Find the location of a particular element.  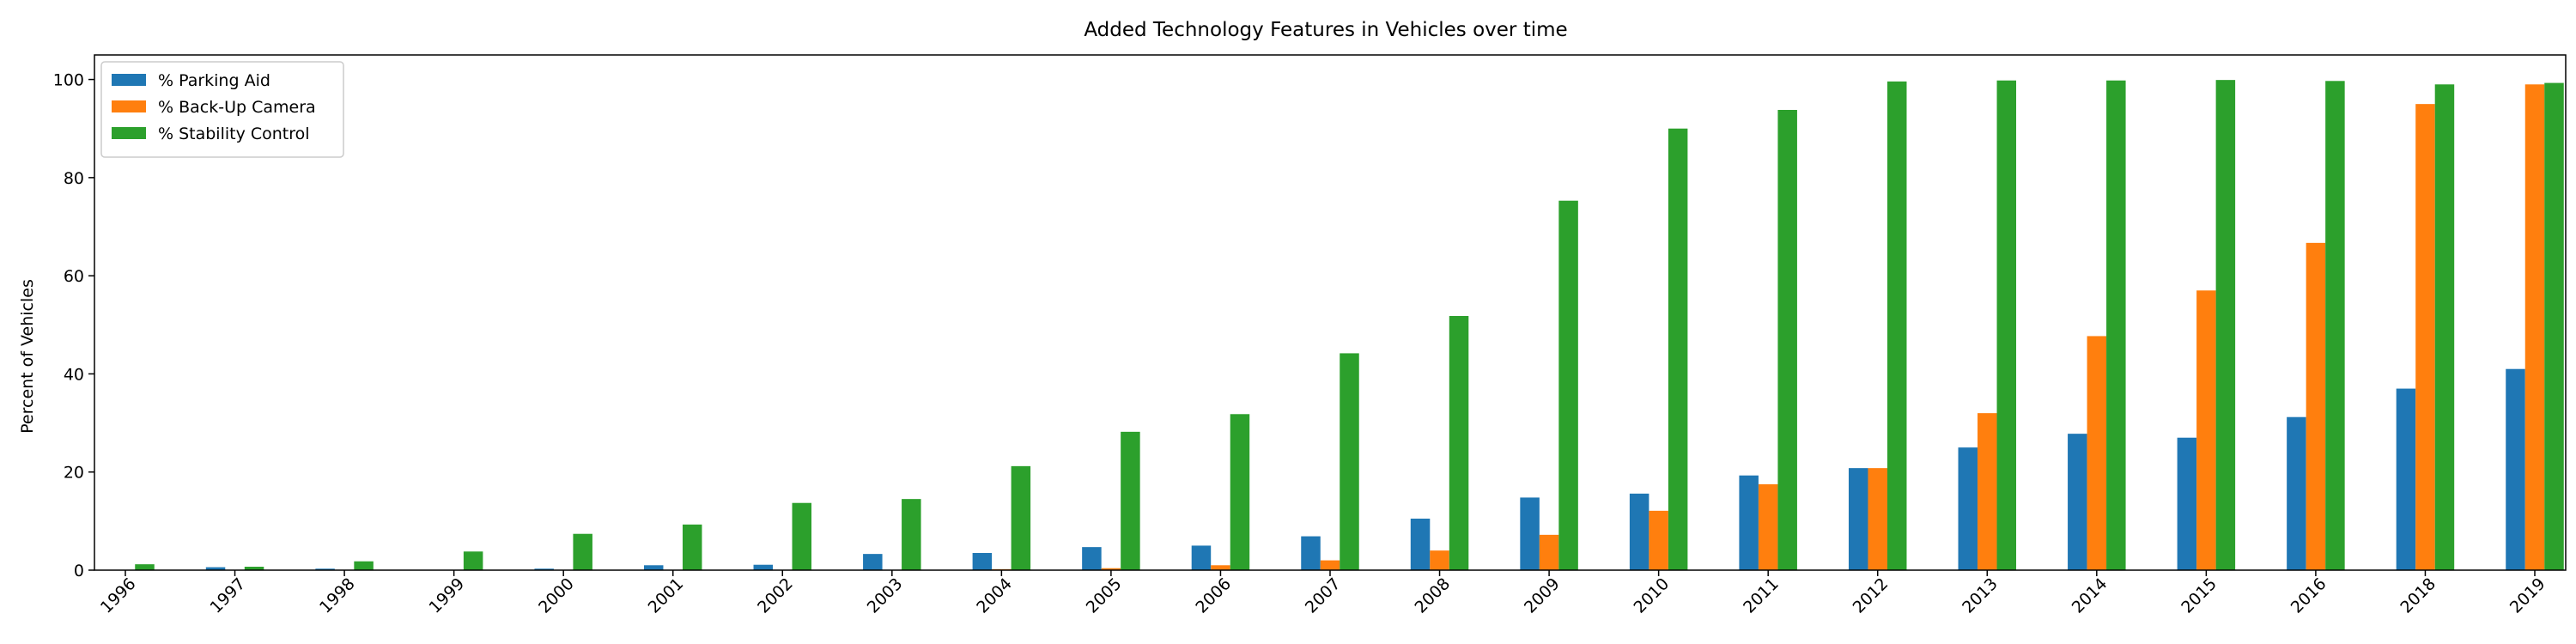

legend-item-label: % Parking Aid is located at coordinates (214, 80).